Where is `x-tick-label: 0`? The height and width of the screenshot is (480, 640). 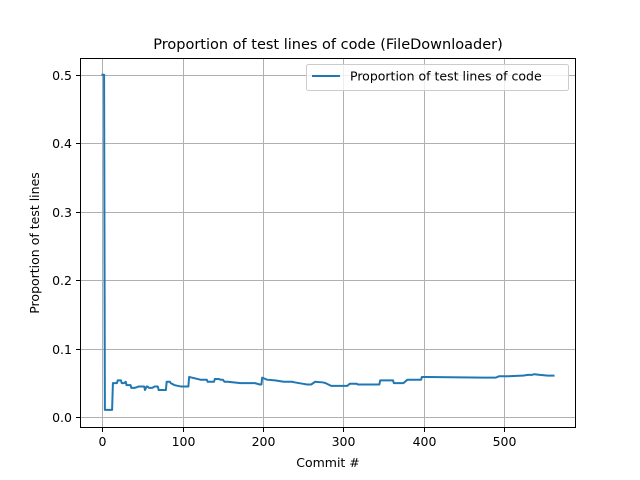 x-tick-label: 0 is located at coordinates (103, 441).